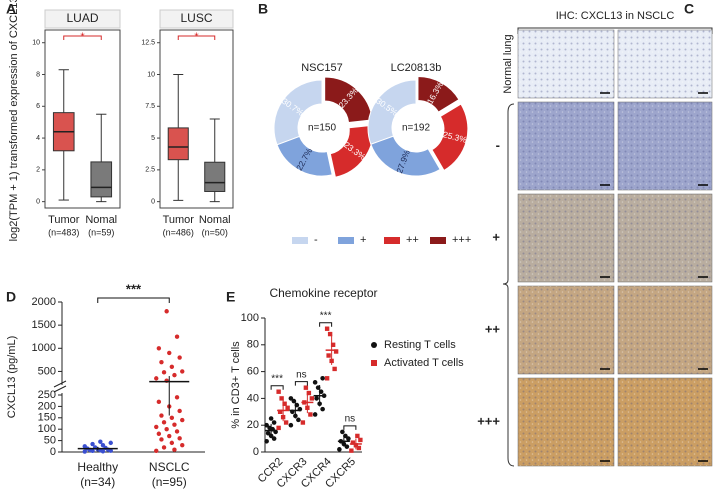 The width and height of the screenshot is (715, 493). I want to click on y-tick-label: 8, so click(38, 74).